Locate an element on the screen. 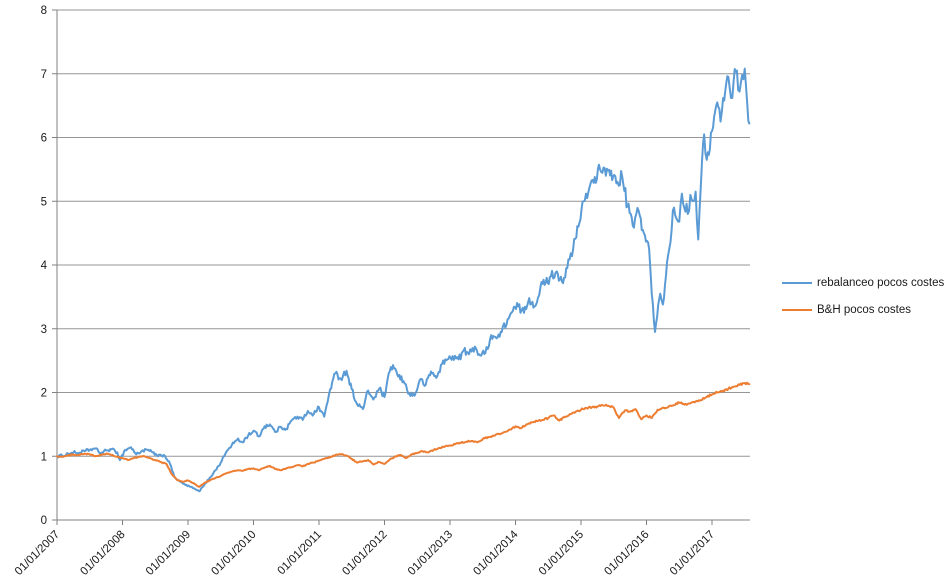  legend: rebalanceo pocos costes B&H pocos costes is located at coordinates (863, 296).